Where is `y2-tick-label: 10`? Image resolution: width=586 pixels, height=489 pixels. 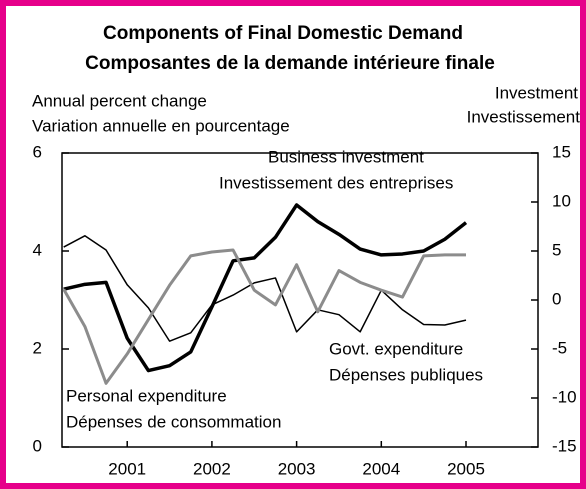
y2-tick-label: 10 is located at coordinates (561, 200).